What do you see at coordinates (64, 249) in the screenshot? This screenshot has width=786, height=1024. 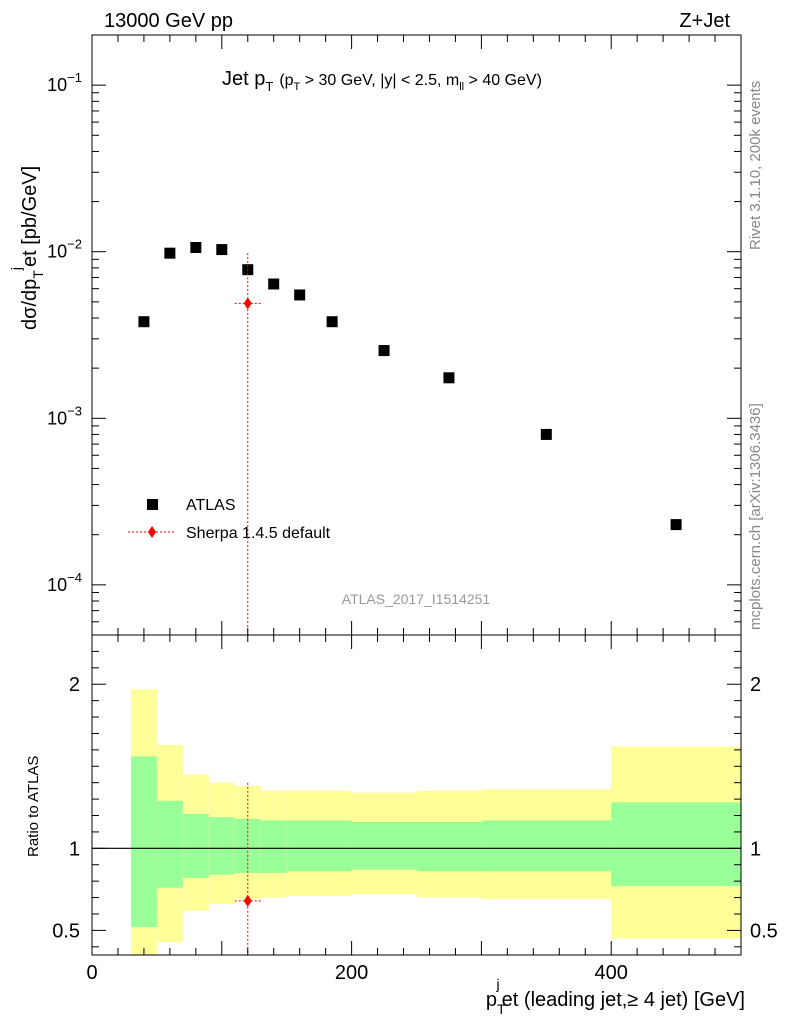 I see `main-y-tick-label: 10⁻²` at bounding box center [64, 249].